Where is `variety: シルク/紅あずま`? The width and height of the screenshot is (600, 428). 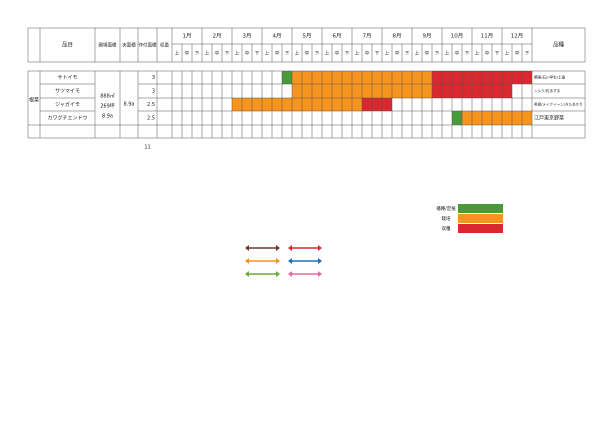
variety: シルク/紅あずま is located at coordinates (547, 90).